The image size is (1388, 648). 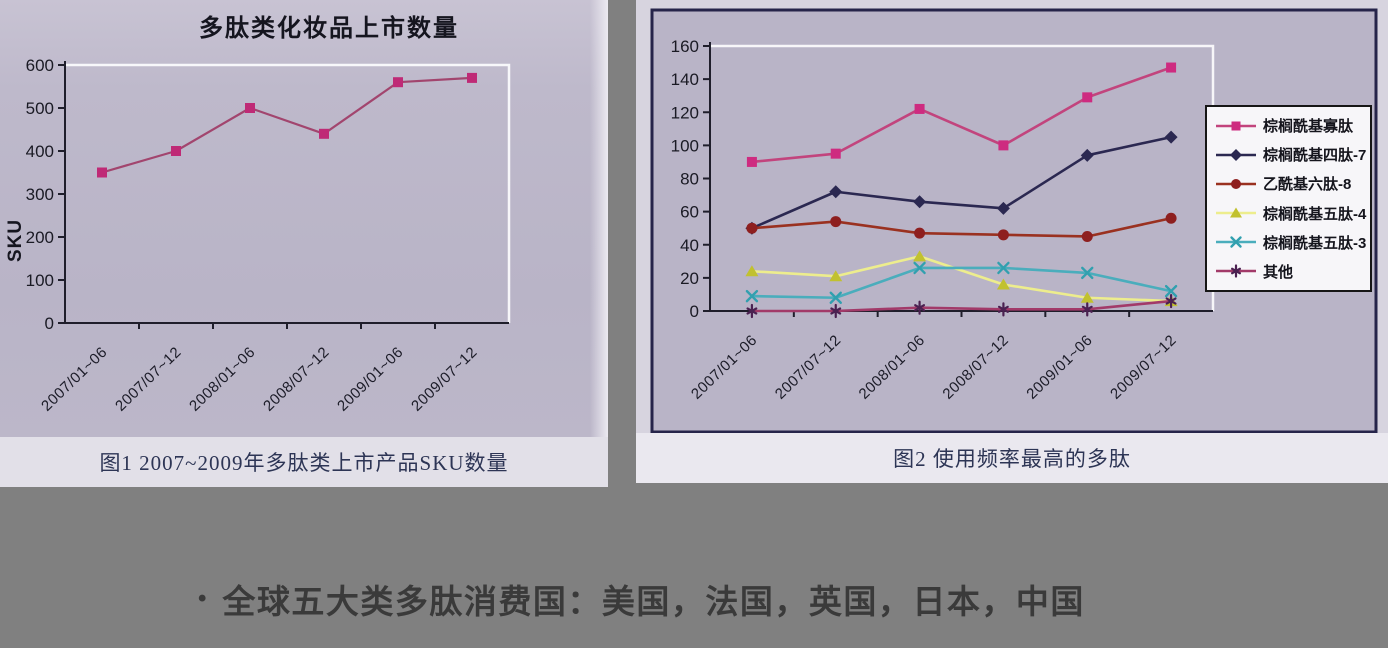 What do you see at coordinates (74, 379) in the screenshot?
I see `x-tick-label: 2007/01~06` at bounding box center [74, 379].